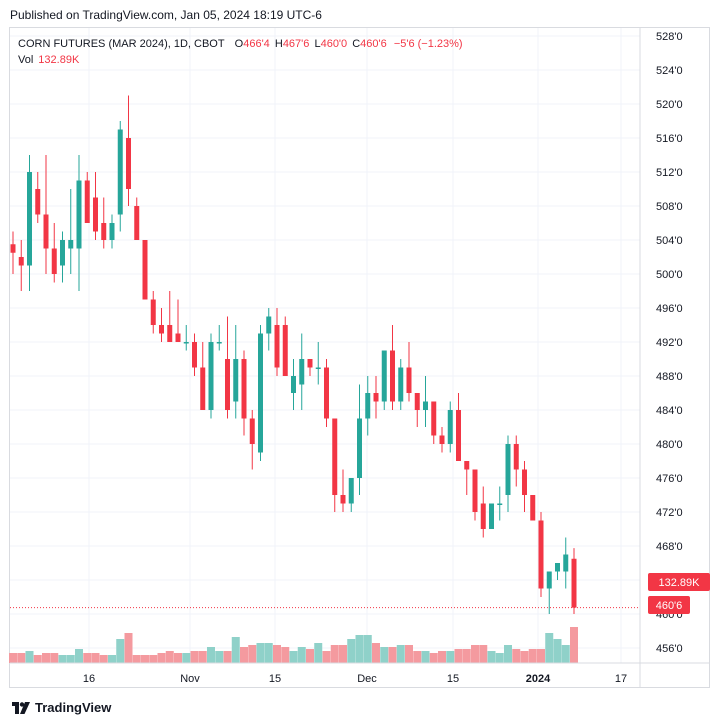 The height and width of the screenshot is (726, 720). Describe the element at coordinates (669, 343) in the screenshot. I see `price-tick-label: 492'0` at that location.